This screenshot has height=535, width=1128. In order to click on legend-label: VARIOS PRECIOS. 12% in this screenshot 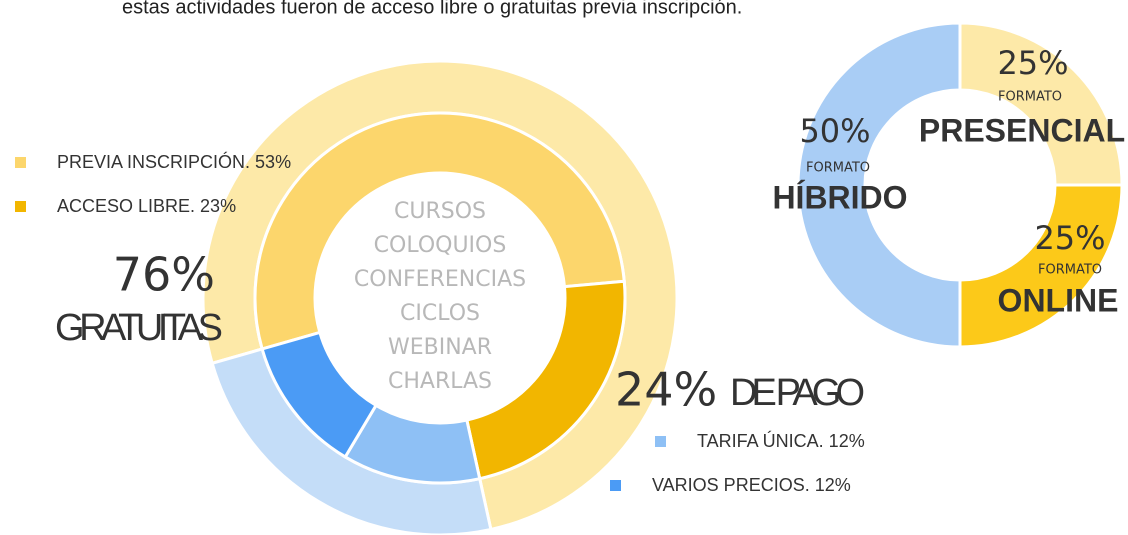, I will do `click(751, 485)`.